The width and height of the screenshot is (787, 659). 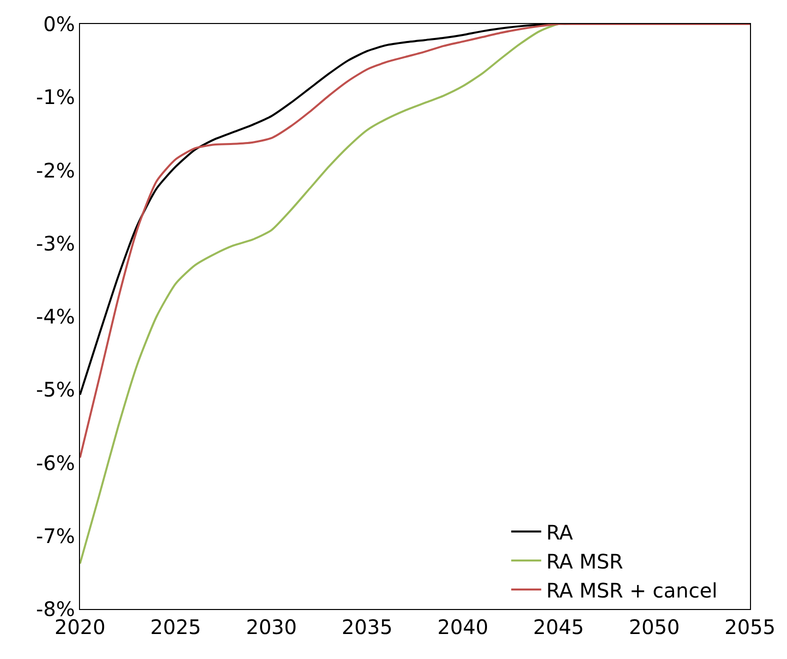 I want to click on x-tick-label: 2020, so click(x=80, y=627).